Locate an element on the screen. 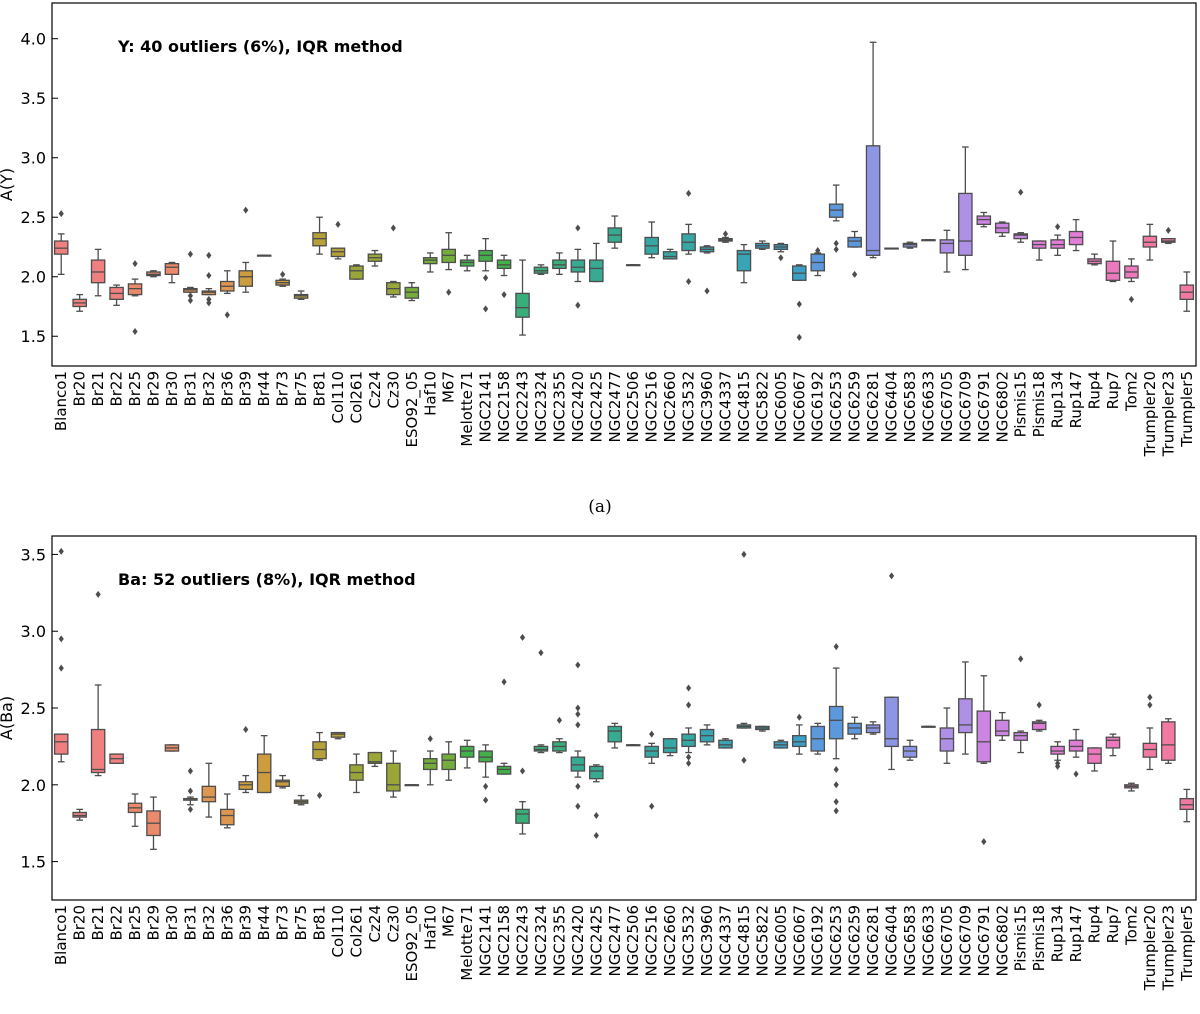  box-NGC2420: NGC2420 is located at coordinates (578, 333).